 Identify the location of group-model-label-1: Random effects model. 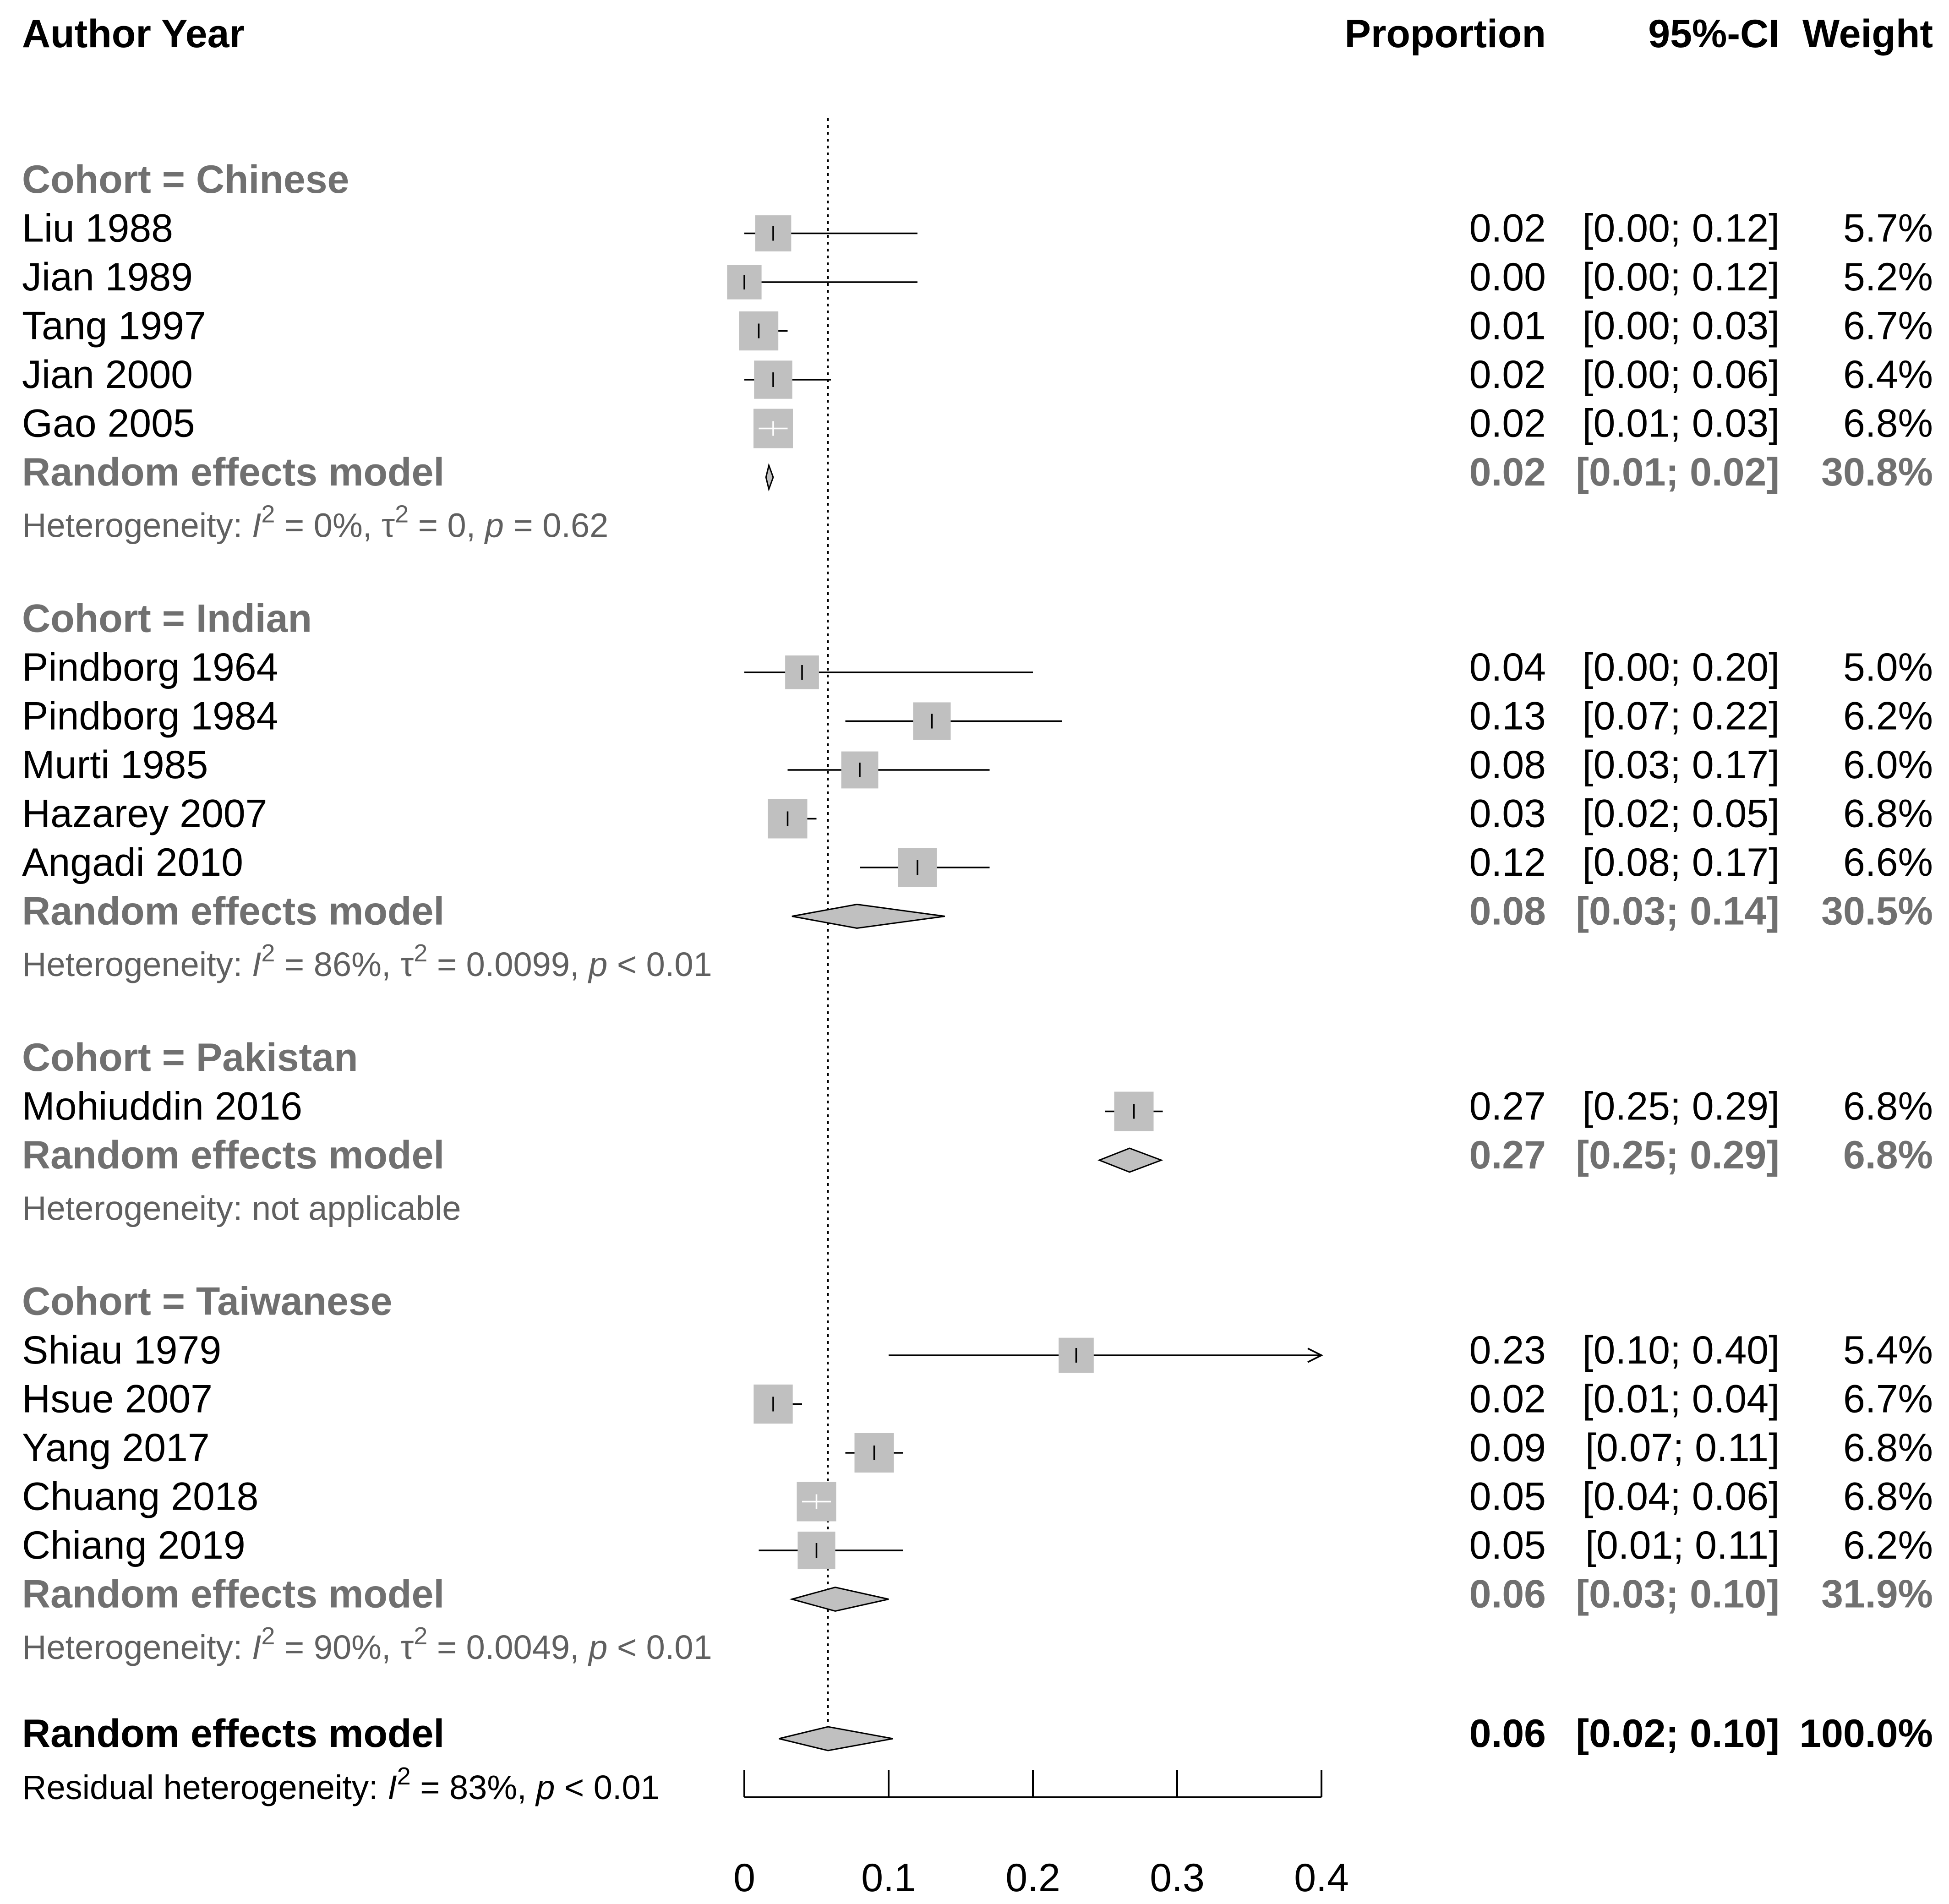
(233, 911).